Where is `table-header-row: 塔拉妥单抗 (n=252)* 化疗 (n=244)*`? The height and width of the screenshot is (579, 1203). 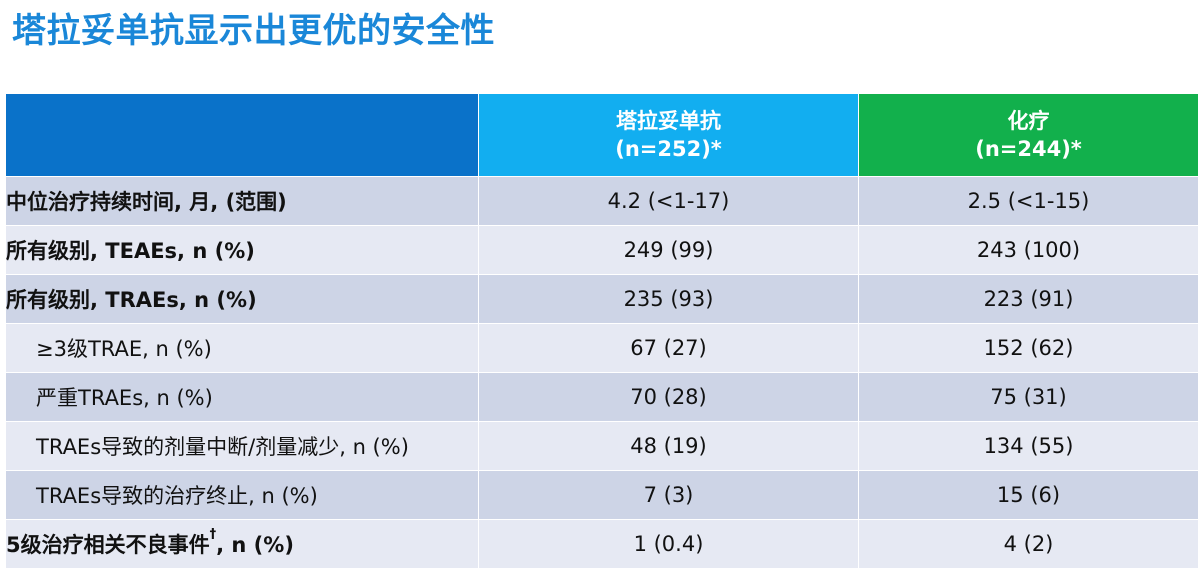
table-header-row: 塔拉妥单抗 (n=252)* 化疗 (n=244)* is located at coordinates (602, 135).